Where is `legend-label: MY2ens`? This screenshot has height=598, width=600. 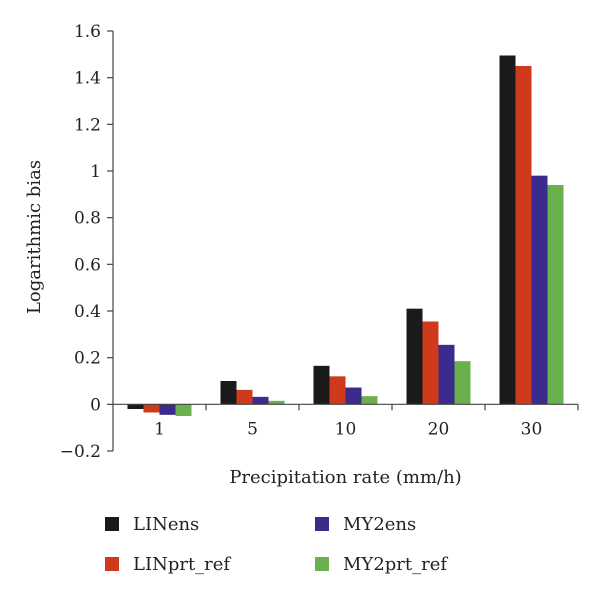
legend-label: MY2ens is located at coordinates (379, 524).